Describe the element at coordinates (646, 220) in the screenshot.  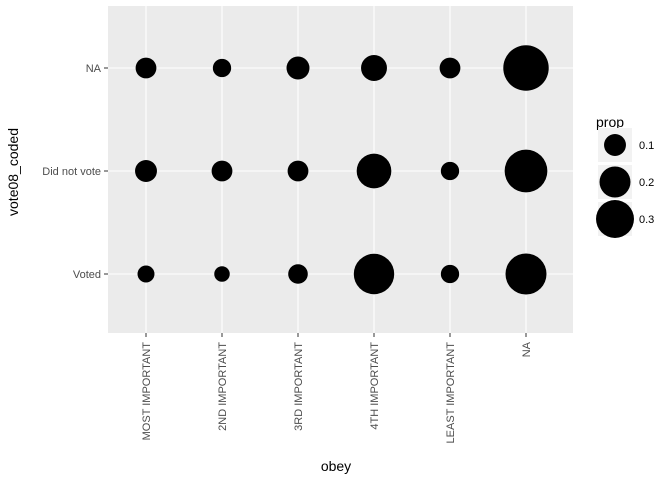
I see `legend-label: 0.3` at that location.